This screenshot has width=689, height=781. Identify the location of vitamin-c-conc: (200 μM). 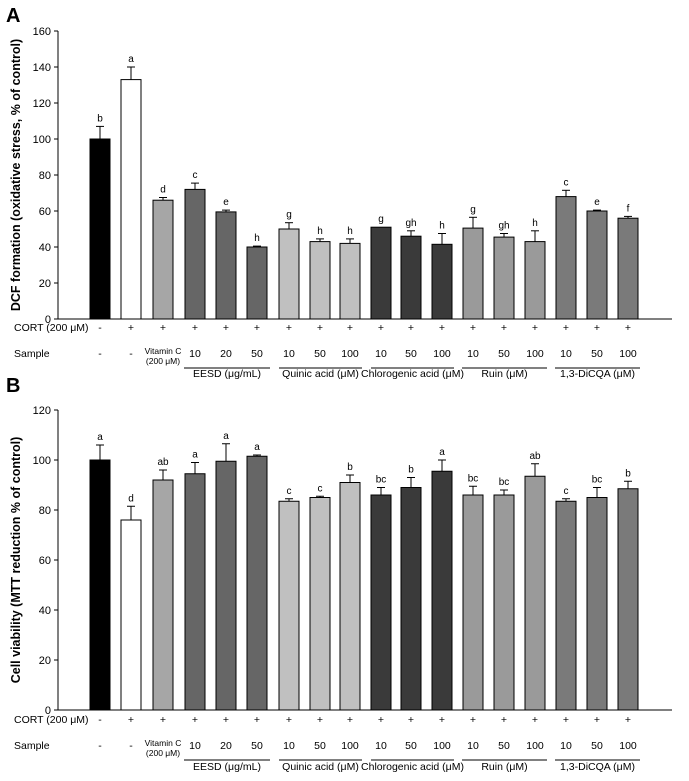
(163, 361).